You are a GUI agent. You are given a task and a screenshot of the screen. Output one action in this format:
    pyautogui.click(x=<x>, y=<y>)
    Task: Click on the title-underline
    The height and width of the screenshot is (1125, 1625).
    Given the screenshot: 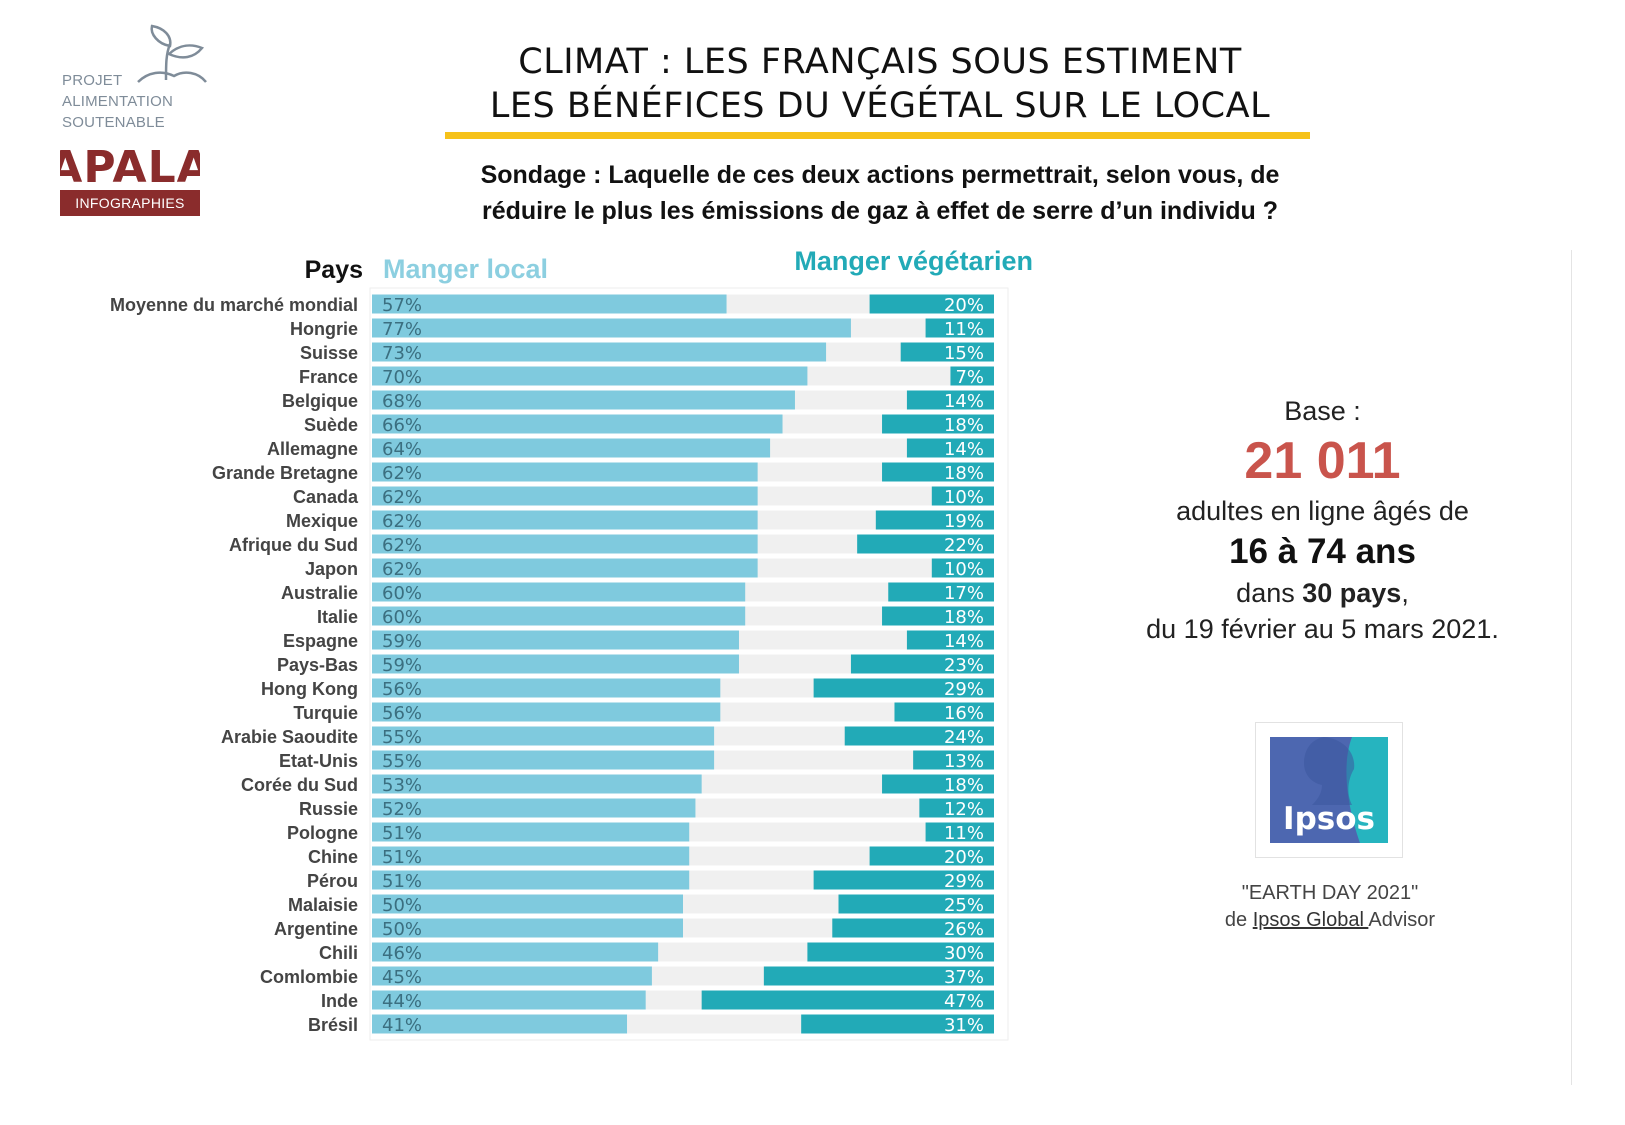 What is the action you would take?
    pyautogui.click(x=877, y=135)
    